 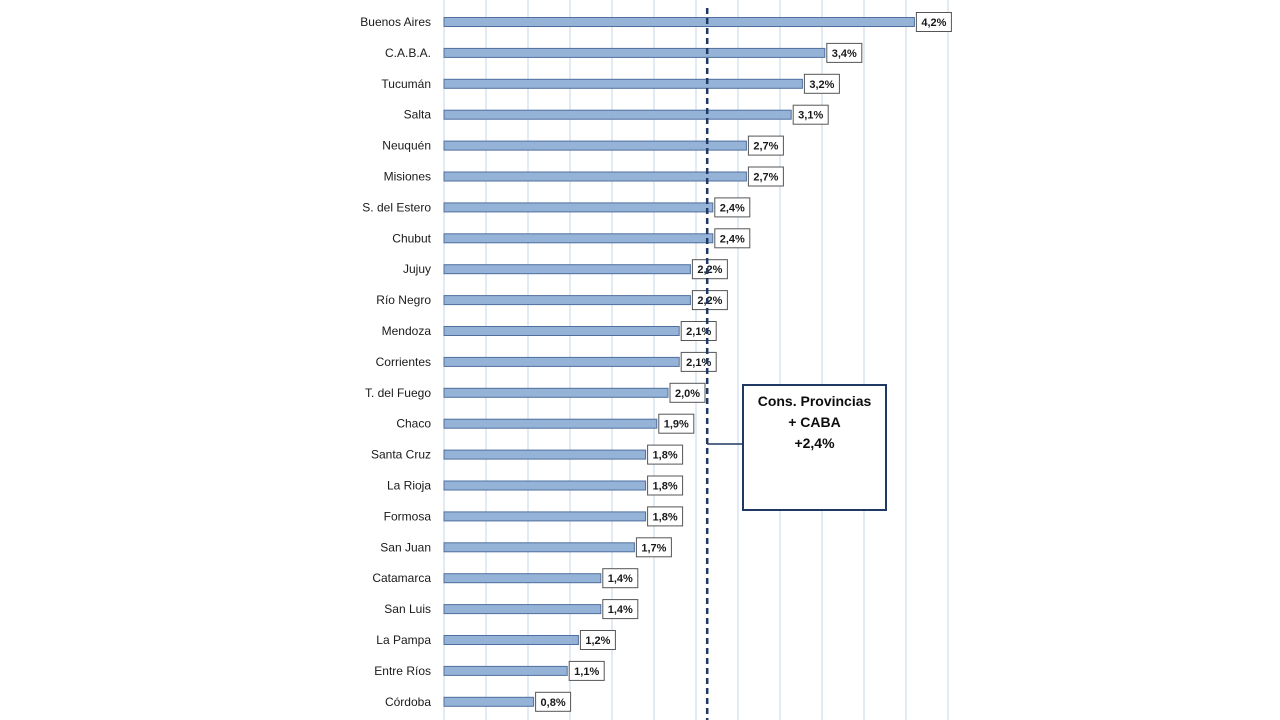 I want to click on category-label: Chubut, so click(x=411, y=238).